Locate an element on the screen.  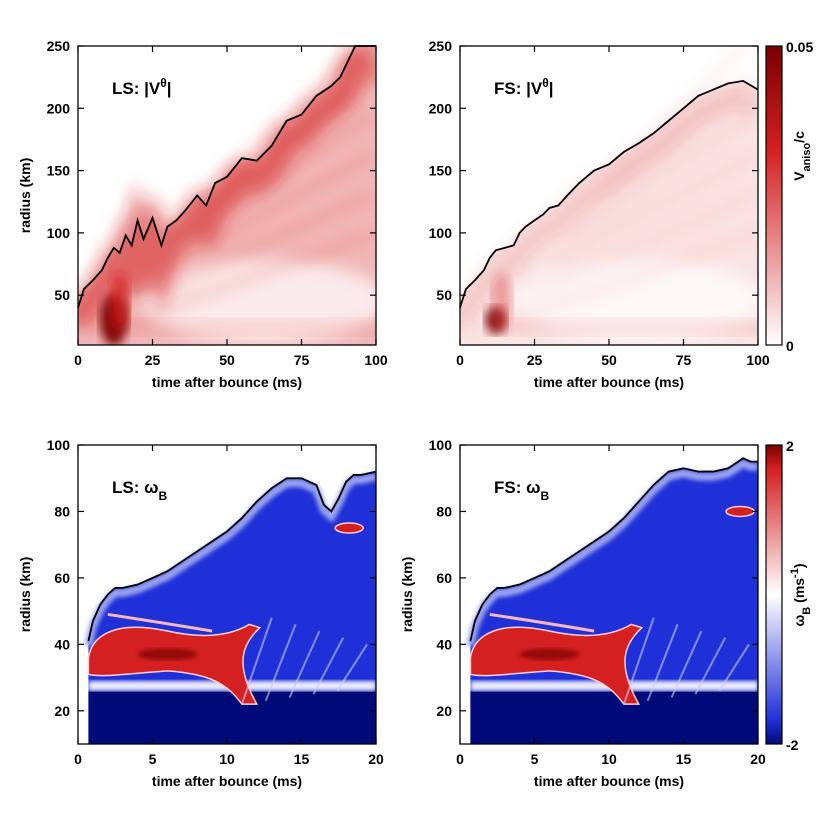
buoyancy-region is located at coordinates (614, 601).